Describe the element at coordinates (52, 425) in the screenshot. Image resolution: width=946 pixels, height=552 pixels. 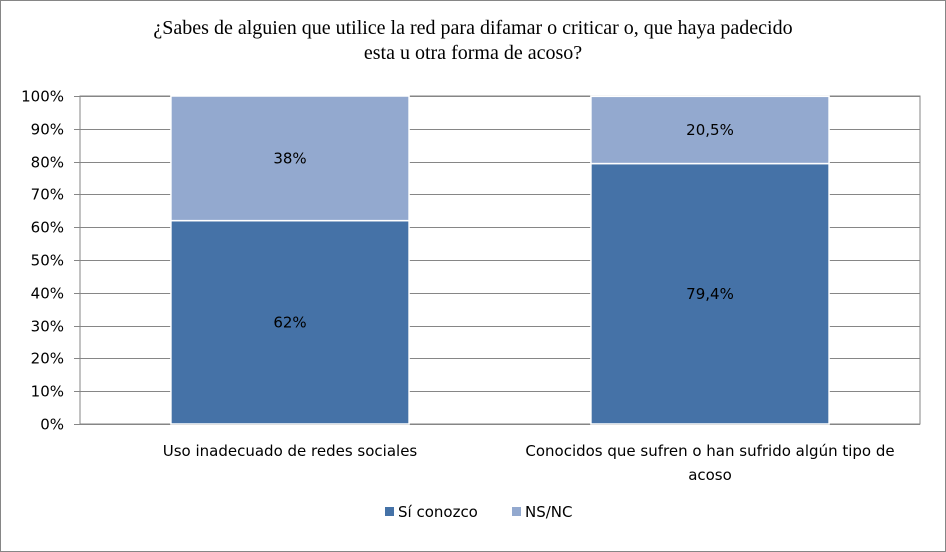
I see `y-tick-label: 0%` at that location.